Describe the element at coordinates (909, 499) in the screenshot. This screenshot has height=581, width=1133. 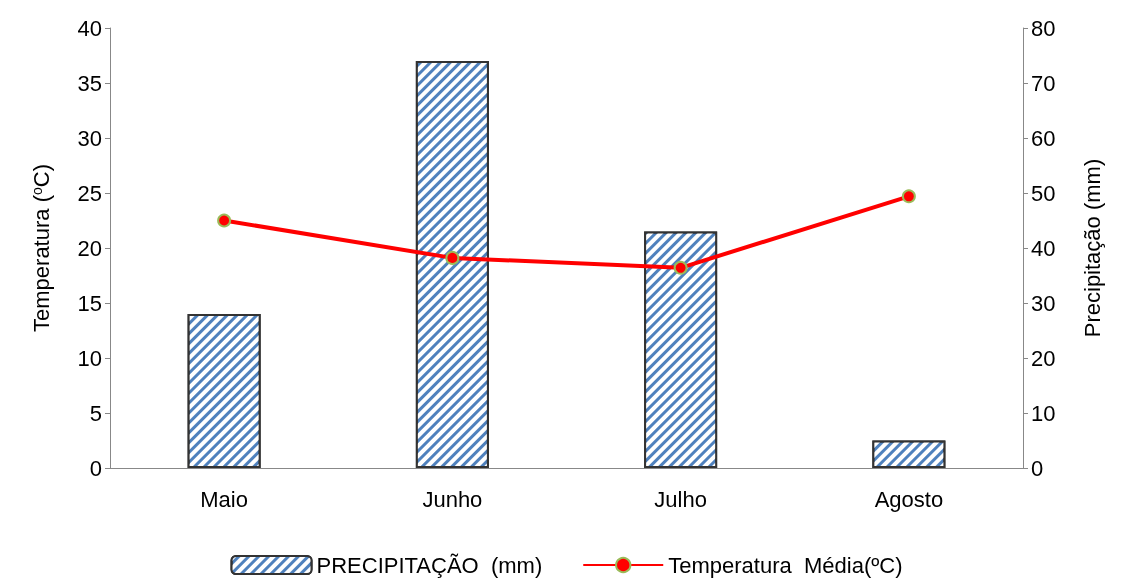
I see `x-tick-label: Agosto` at that location.